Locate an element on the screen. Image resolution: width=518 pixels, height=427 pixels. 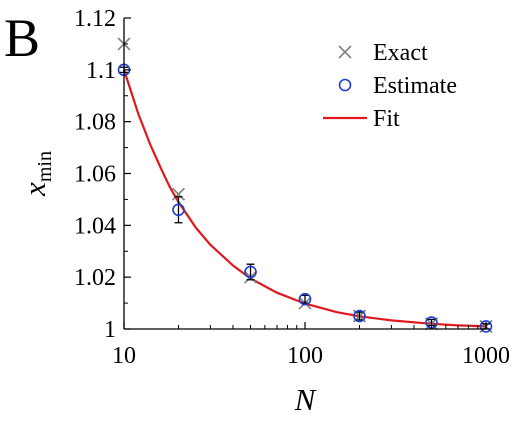
exact-point is located at coordinates (178, 194).